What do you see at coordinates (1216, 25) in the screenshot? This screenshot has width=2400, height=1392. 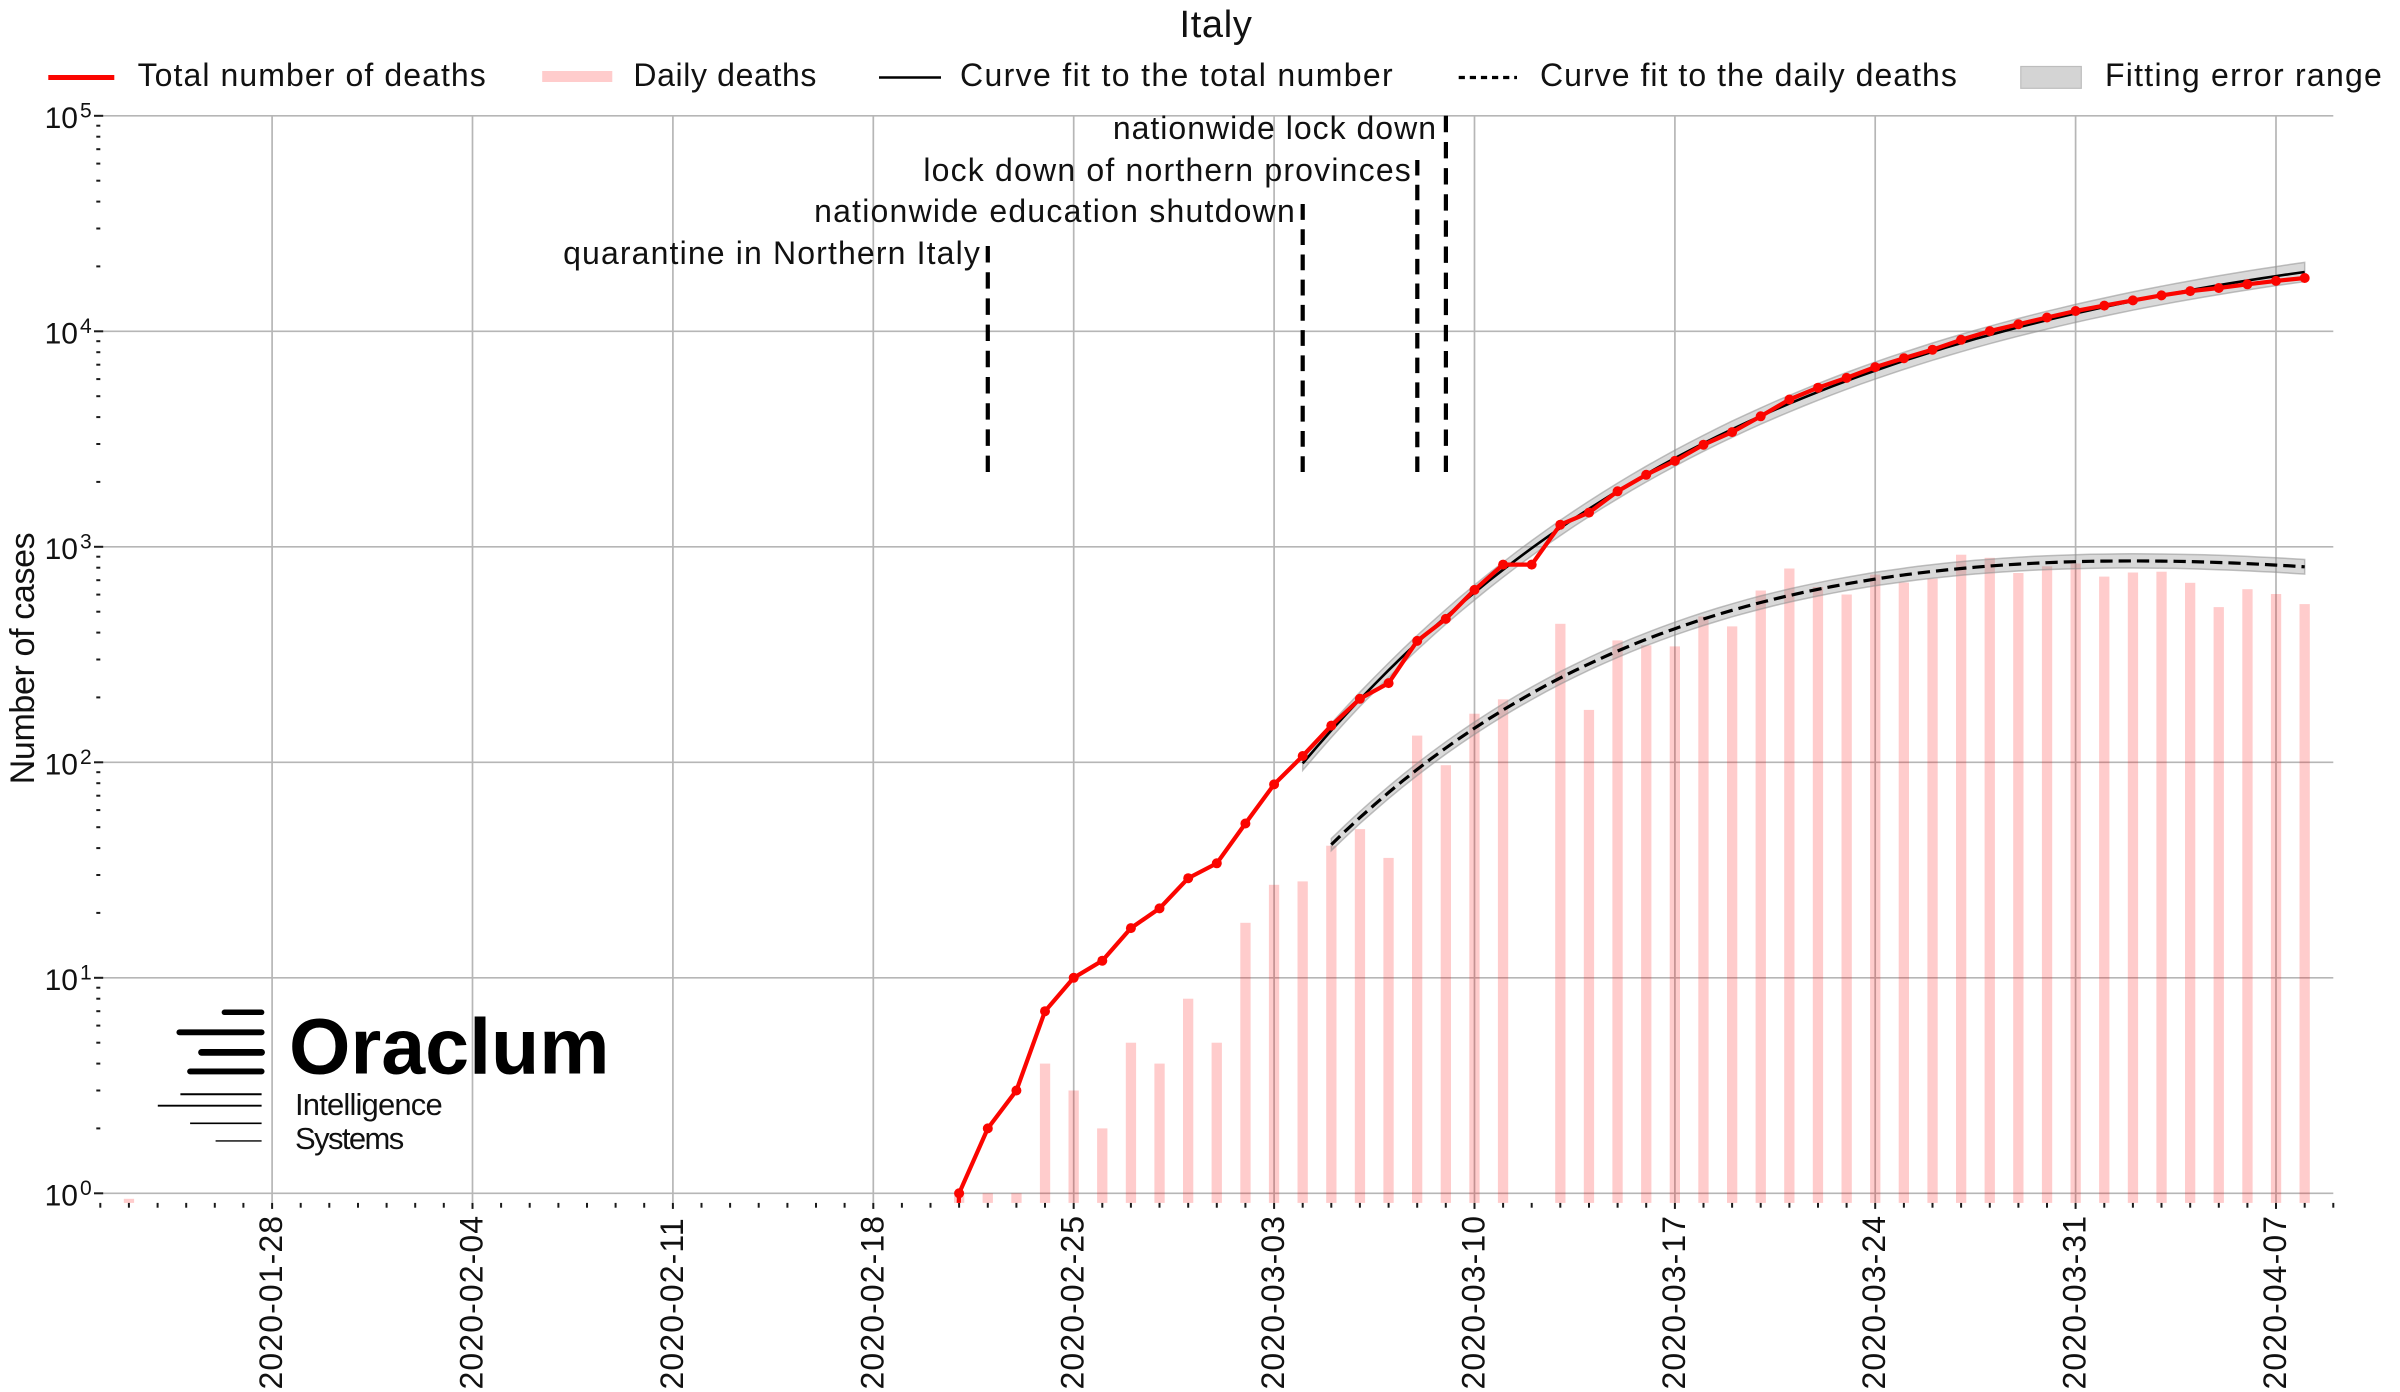 I see `svg-text: Italy` at bounding box center [1216, 25].